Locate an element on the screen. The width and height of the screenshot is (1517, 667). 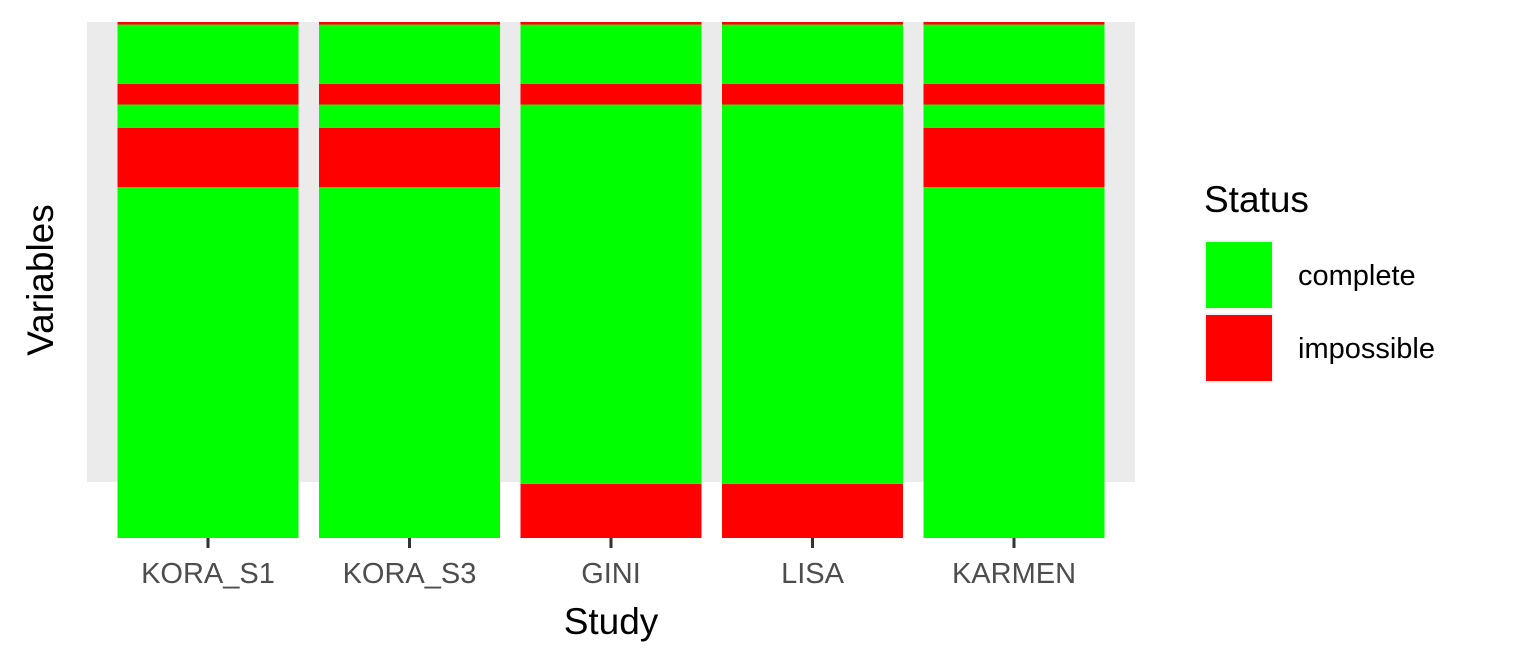
legend-label-complete: complete is located at coordinates (1357, 276).